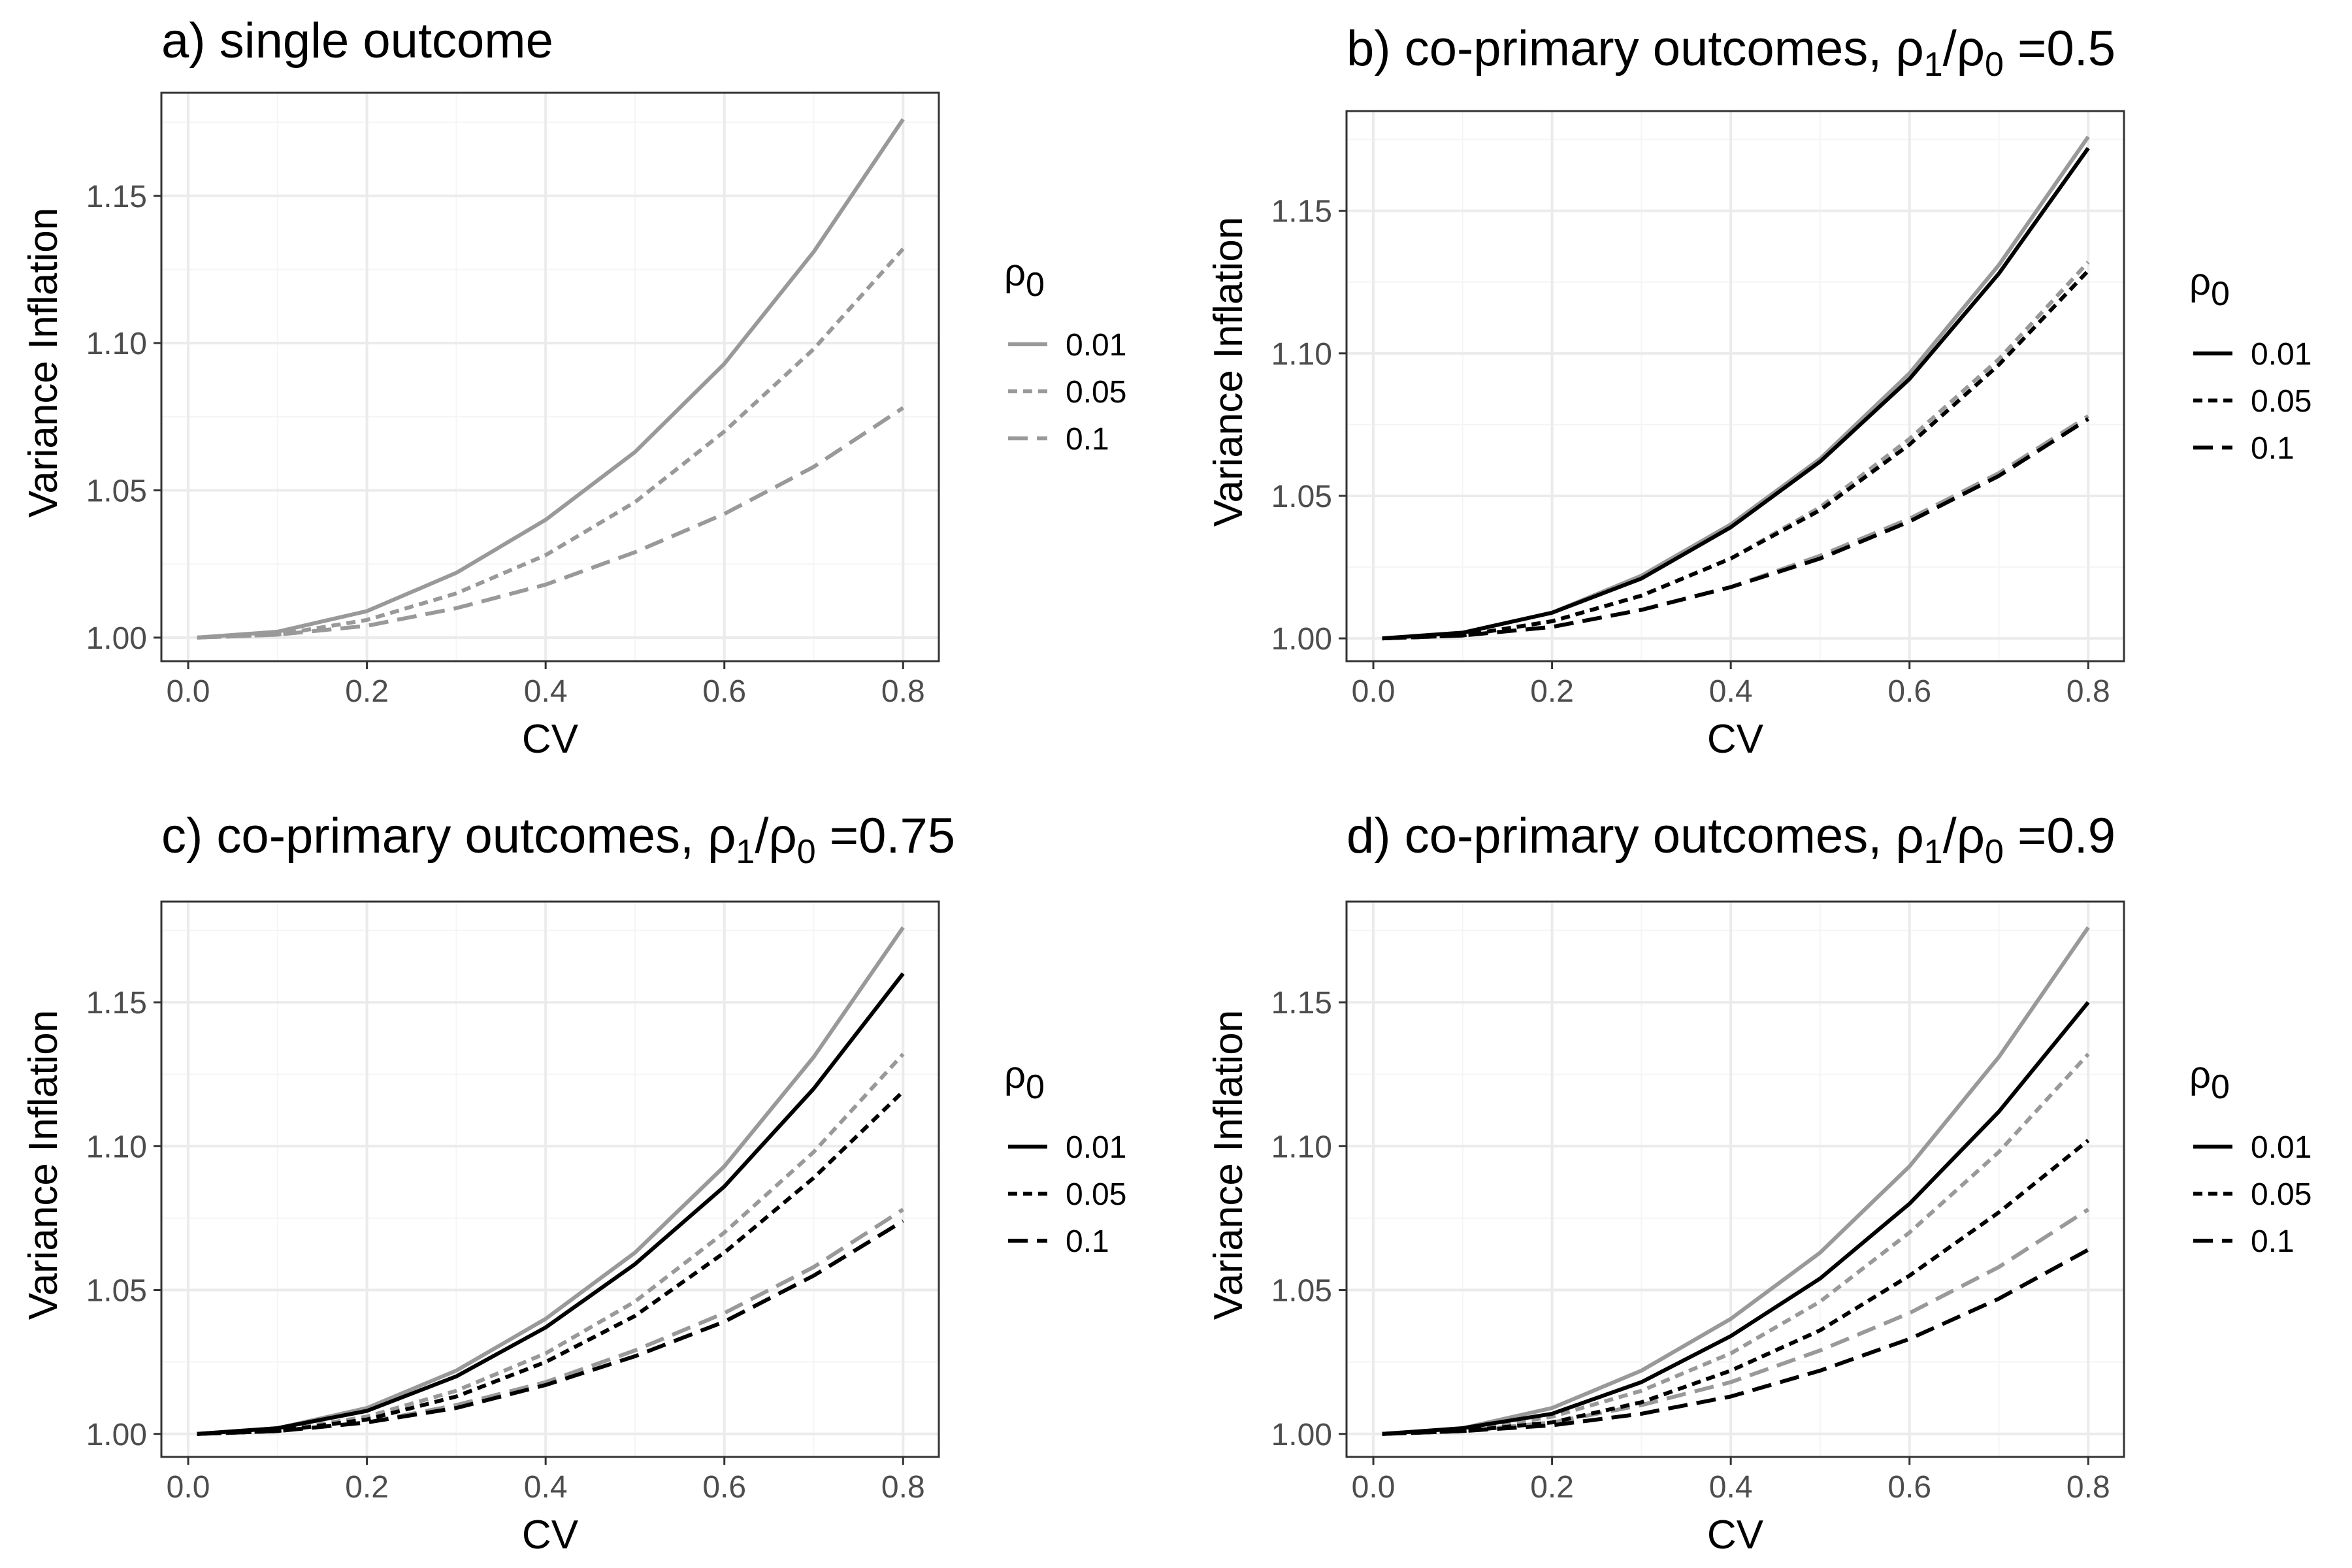 The width and height of the screenshot is (2352, 1568). I want to click on panel-title: c) co-primary outcomes, ρ1​/ρ0​ =0.75, so click(558, 839).